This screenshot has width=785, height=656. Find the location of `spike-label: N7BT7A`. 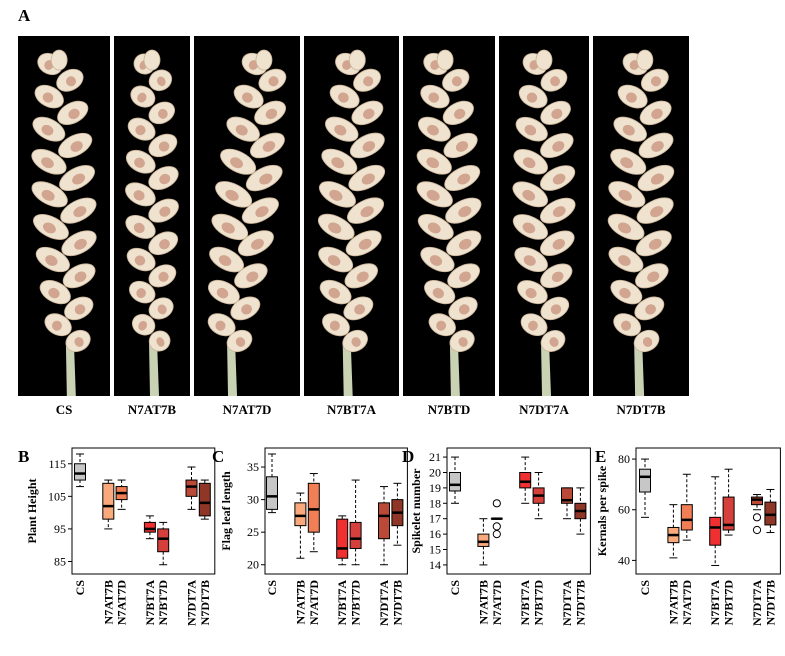

spike-label: N7BT7A is located at coordinates (351, 409).